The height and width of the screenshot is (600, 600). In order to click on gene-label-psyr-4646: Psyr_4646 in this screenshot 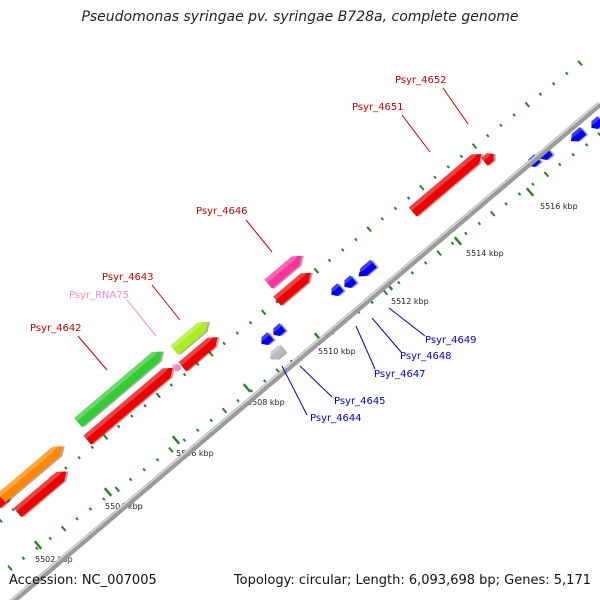, I will do `click(222, 211)`.